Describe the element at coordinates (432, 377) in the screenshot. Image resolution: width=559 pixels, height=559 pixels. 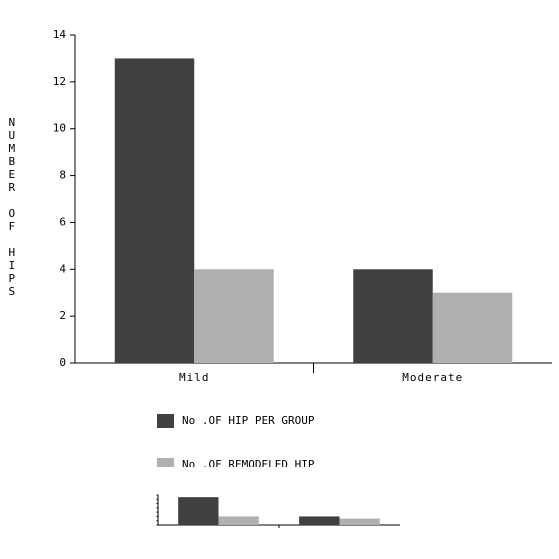
I see `x-tick-label: Moderate` at that location.